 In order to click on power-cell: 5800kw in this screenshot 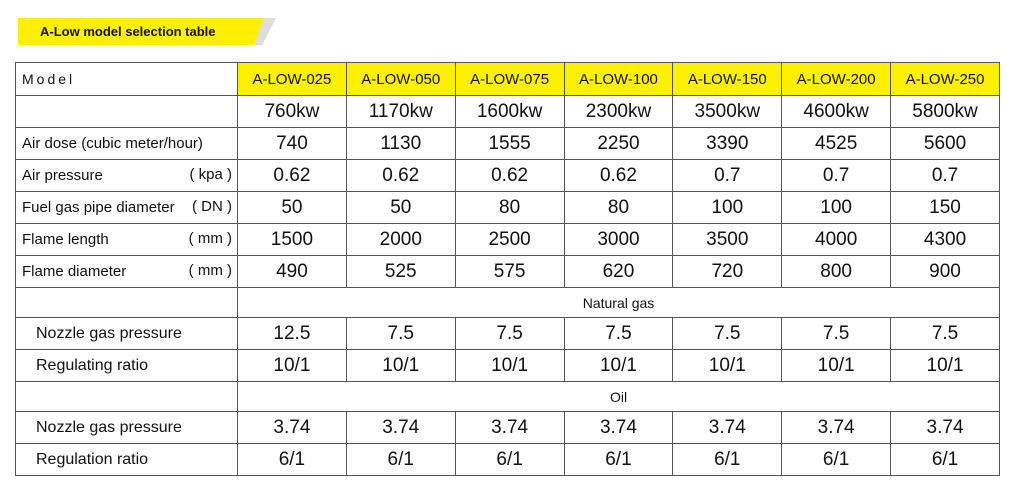, I will do `click(945, 111)`.